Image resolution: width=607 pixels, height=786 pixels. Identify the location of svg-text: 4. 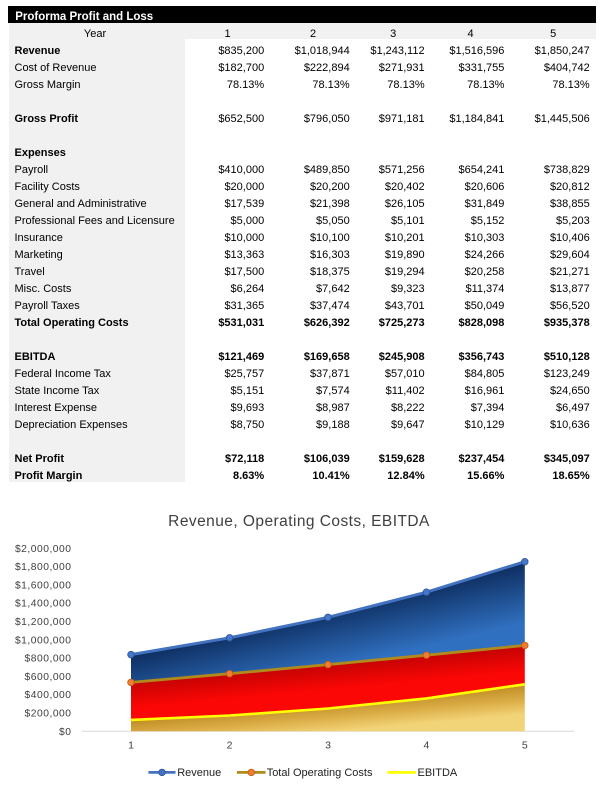
(426, 746).